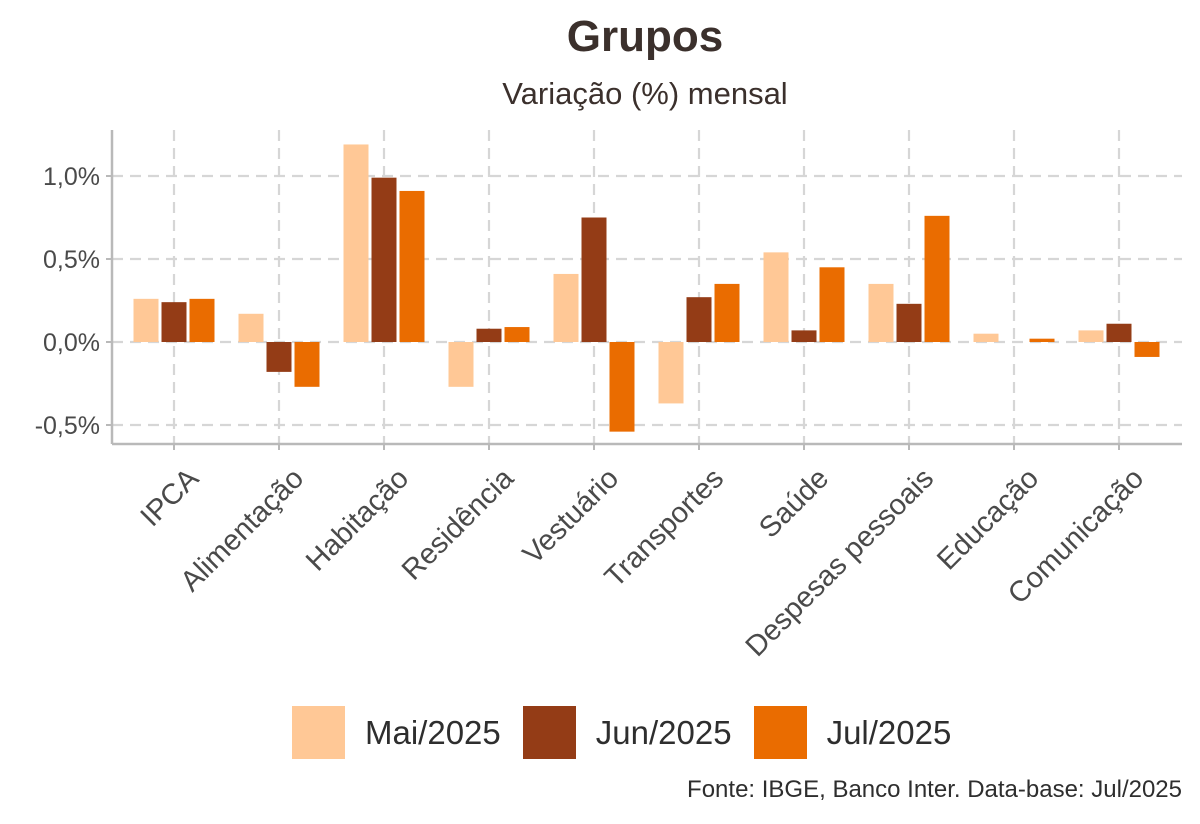 This screenshot has height=824, width=1200. Describe the element at coordinates (67, 426) in the screenshot. I see `y-tick-label: -0,5%` at that location.